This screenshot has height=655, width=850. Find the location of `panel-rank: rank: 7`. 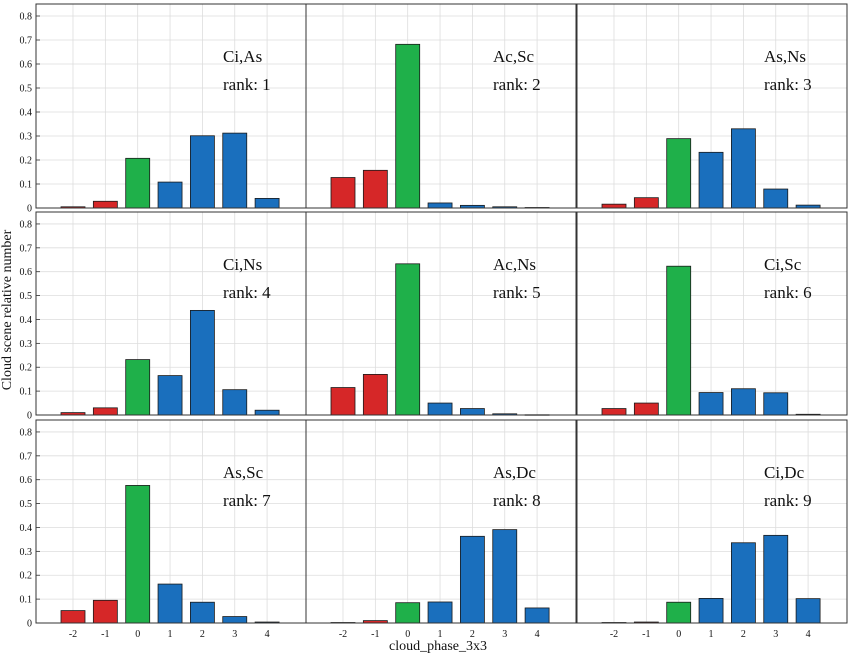

panel-rank: rank: 7 is located at coordinates (247, 500).